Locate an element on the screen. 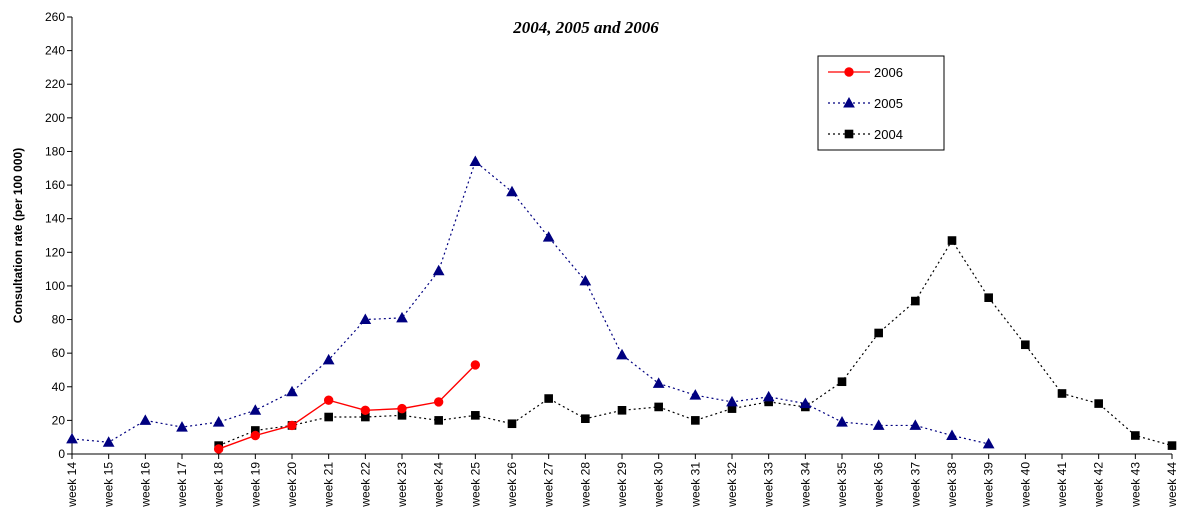 This screenshot has width=1182, height=526. x-tick-label: week 21 is located at coordinates (329, 485).